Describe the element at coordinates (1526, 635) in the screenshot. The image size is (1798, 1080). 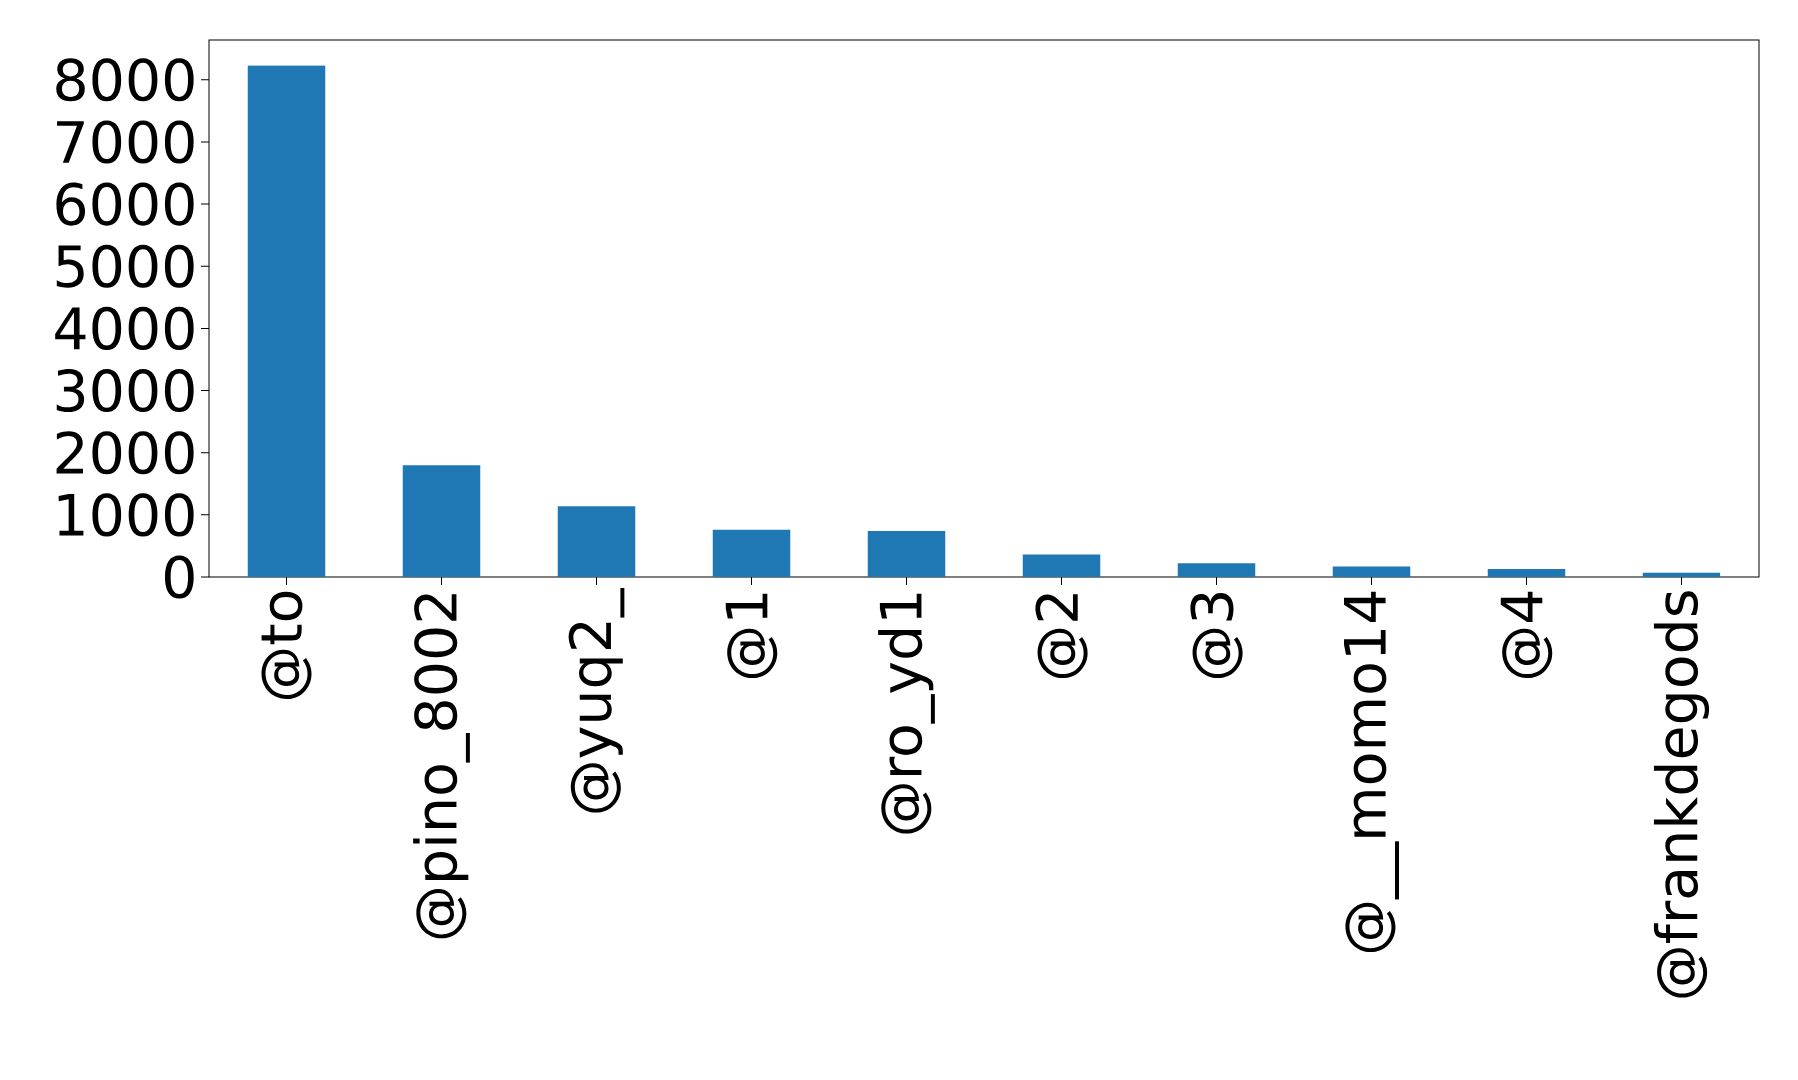
I see `x-tick-label: @4` at that location.